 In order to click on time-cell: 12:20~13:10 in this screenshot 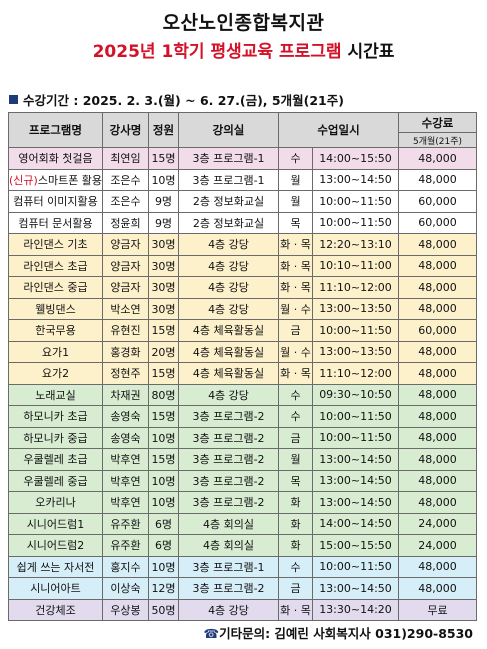, I will do `click(355, 244)`.